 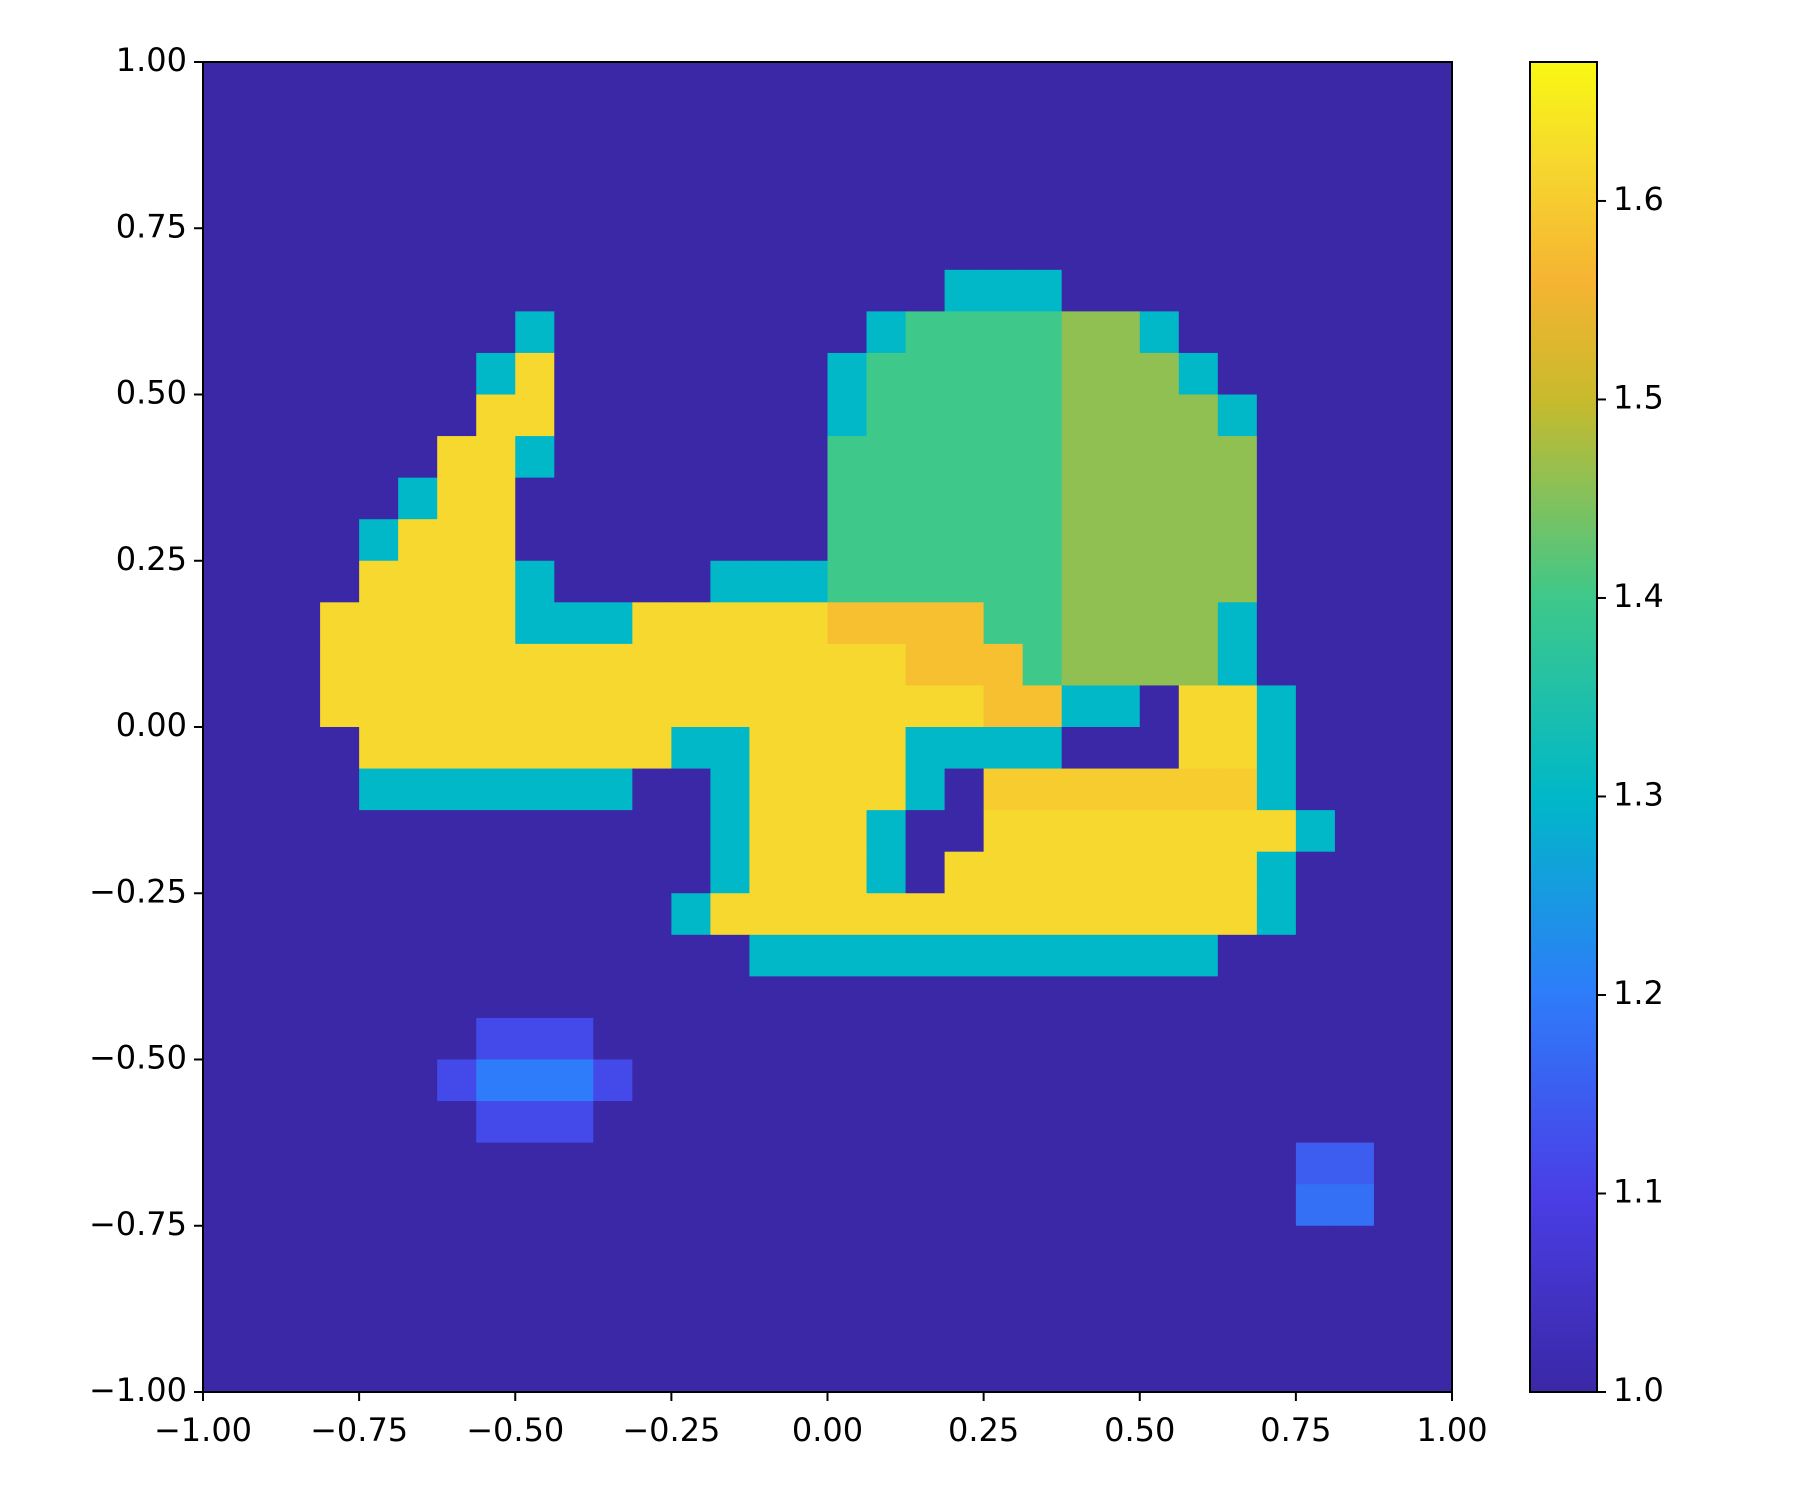 I want to click on x-tick-label: −0.50, so click(x=515, y=1430).